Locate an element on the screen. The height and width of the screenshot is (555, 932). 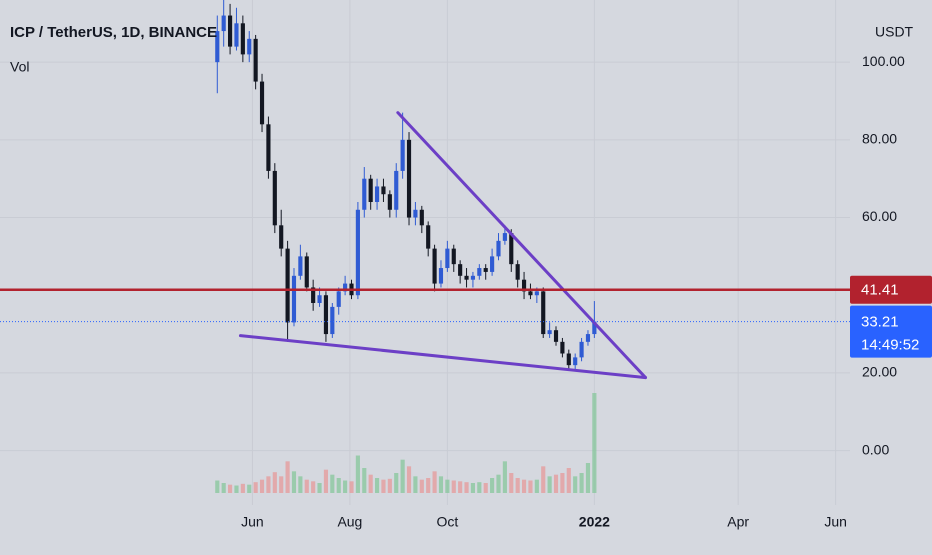
y-tick-label: 0.00 is located at coordinates (875, 449).